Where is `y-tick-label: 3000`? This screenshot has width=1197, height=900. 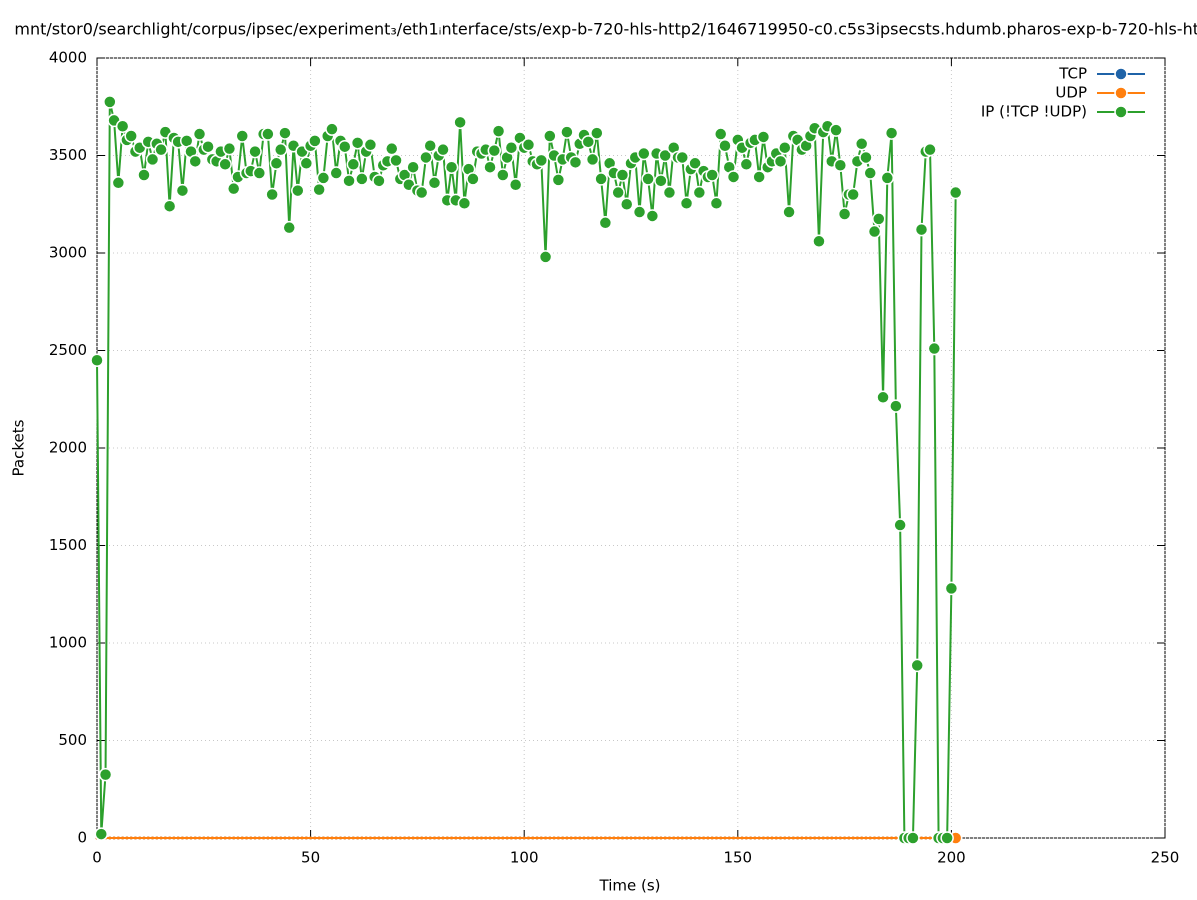 y-tick-label: 3000 is located at coordinates (68, 253).